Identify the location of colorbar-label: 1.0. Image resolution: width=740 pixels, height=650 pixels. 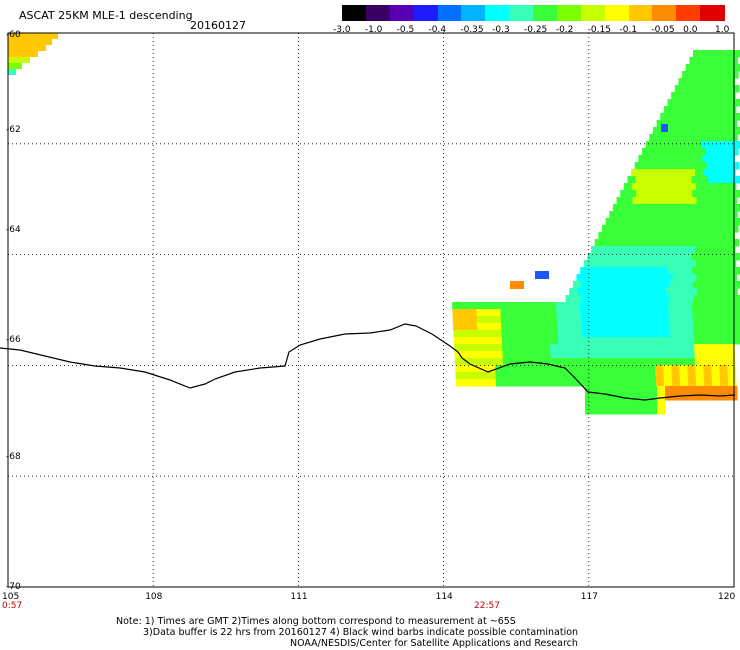
(722, 30).